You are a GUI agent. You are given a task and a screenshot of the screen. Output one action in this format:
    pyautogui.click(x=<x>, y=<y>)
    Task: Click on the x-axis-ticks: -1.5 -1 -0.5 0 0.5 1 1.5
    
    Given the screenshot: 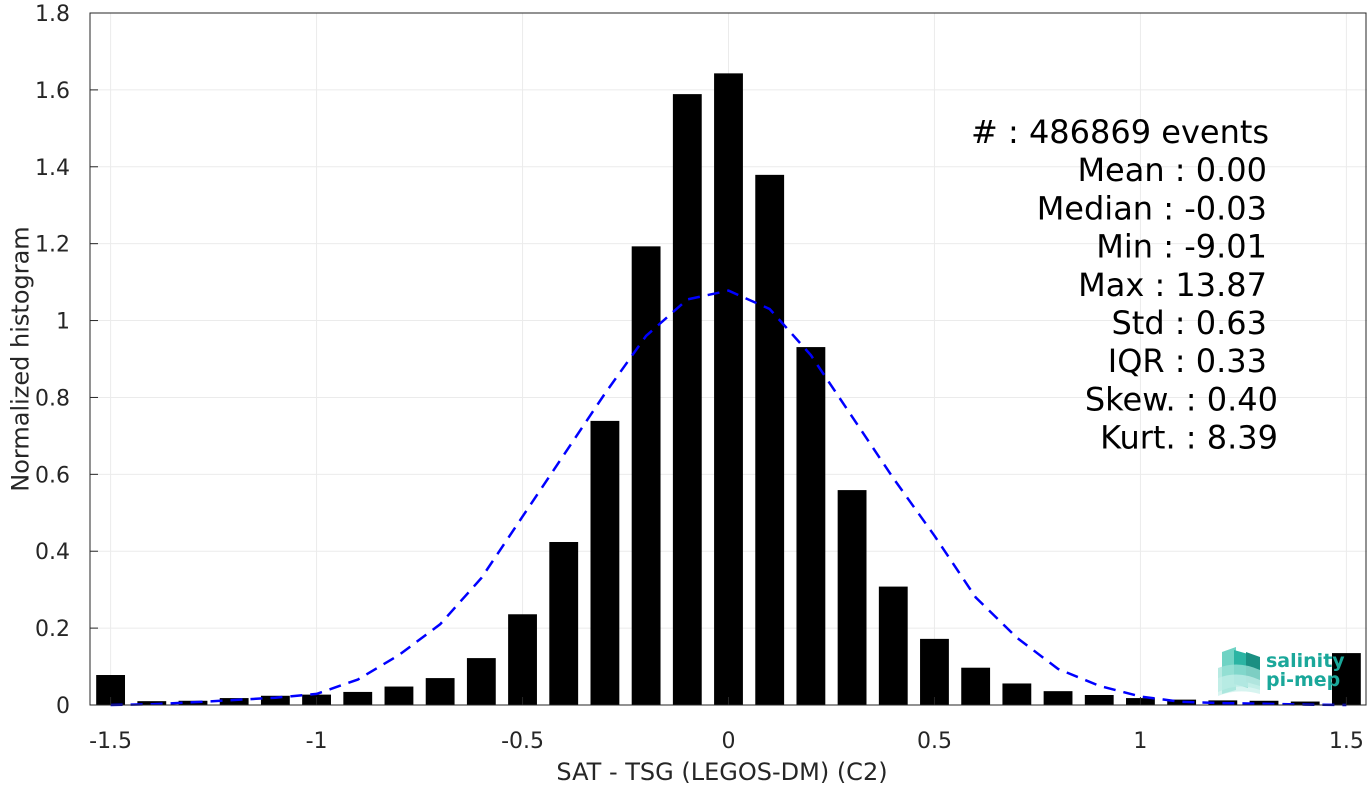 What is the action you would take?
    pyautogui.click(x=726, y=725)
    